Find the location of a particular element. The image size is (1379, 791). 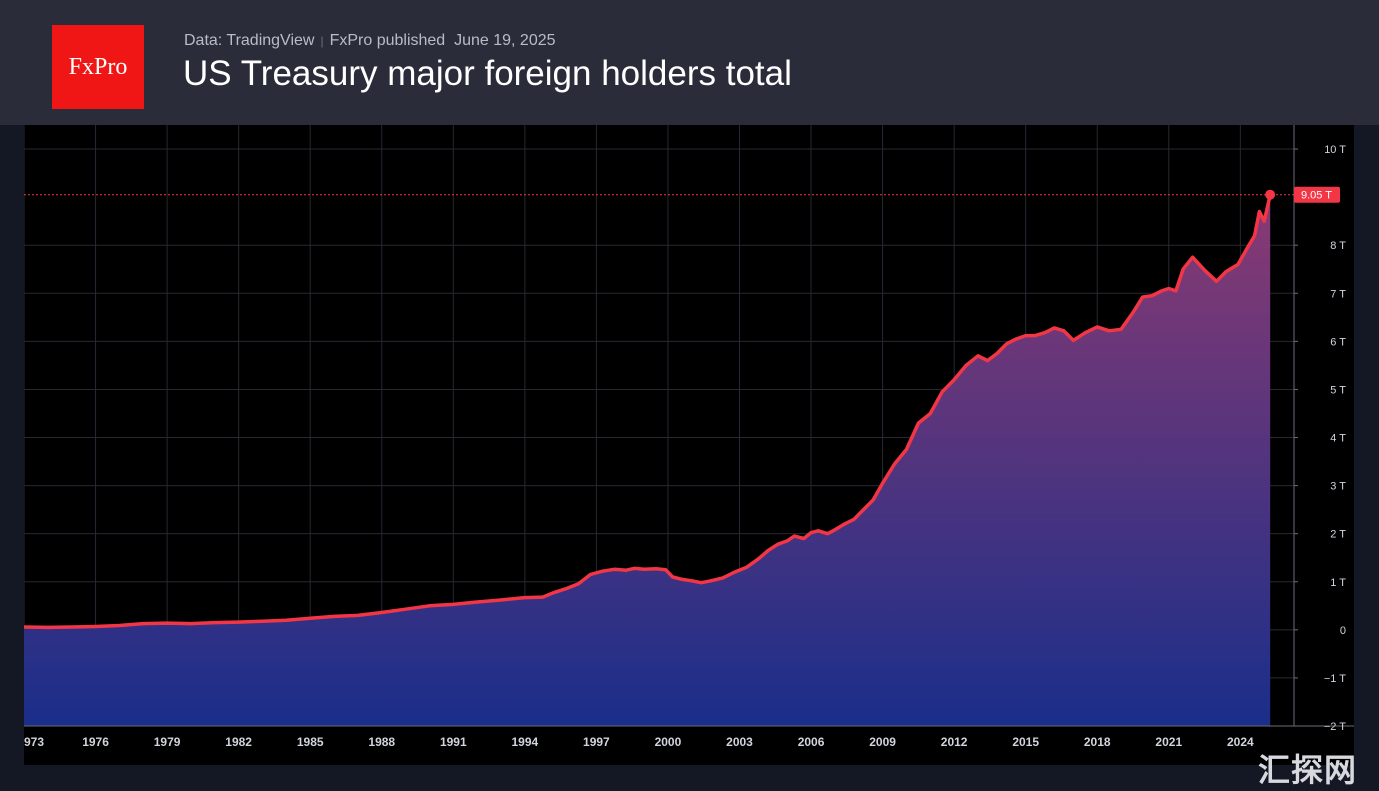

x-tick-label: 2000 is located at coordinates (668, 742).